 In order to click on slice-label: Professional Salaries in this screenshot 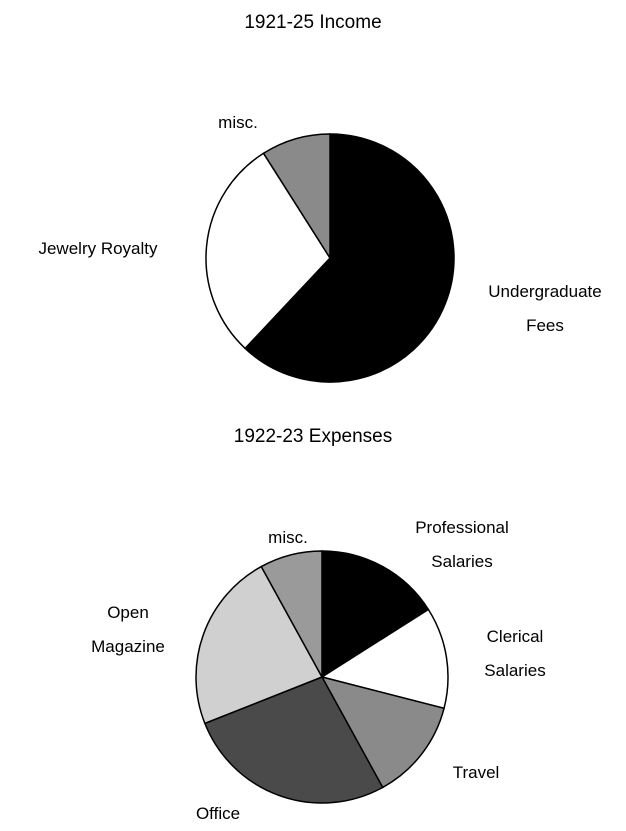, I will do `click(462, 544)`.